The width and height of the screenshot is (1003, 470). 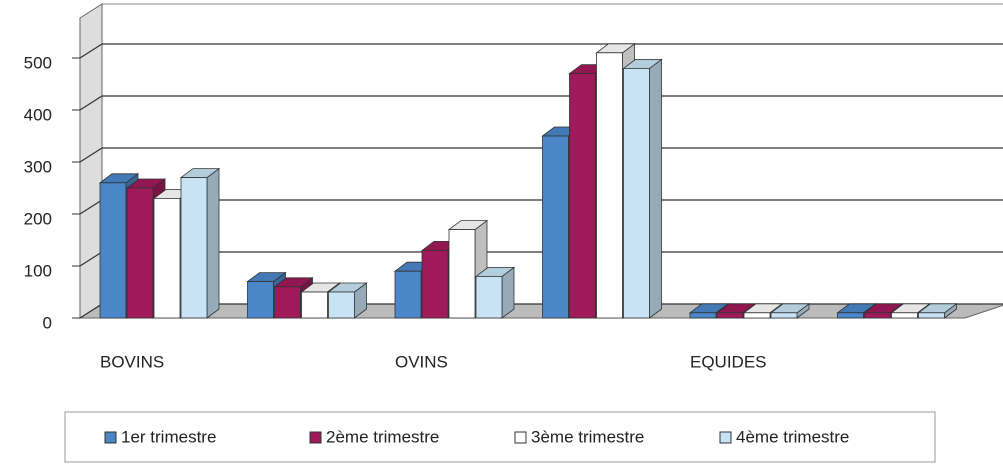 What do you see at coordinates (587, 436) in the screenshot?
I see `legend-label: 3ème trimestre` at bounding box center [587, 436].